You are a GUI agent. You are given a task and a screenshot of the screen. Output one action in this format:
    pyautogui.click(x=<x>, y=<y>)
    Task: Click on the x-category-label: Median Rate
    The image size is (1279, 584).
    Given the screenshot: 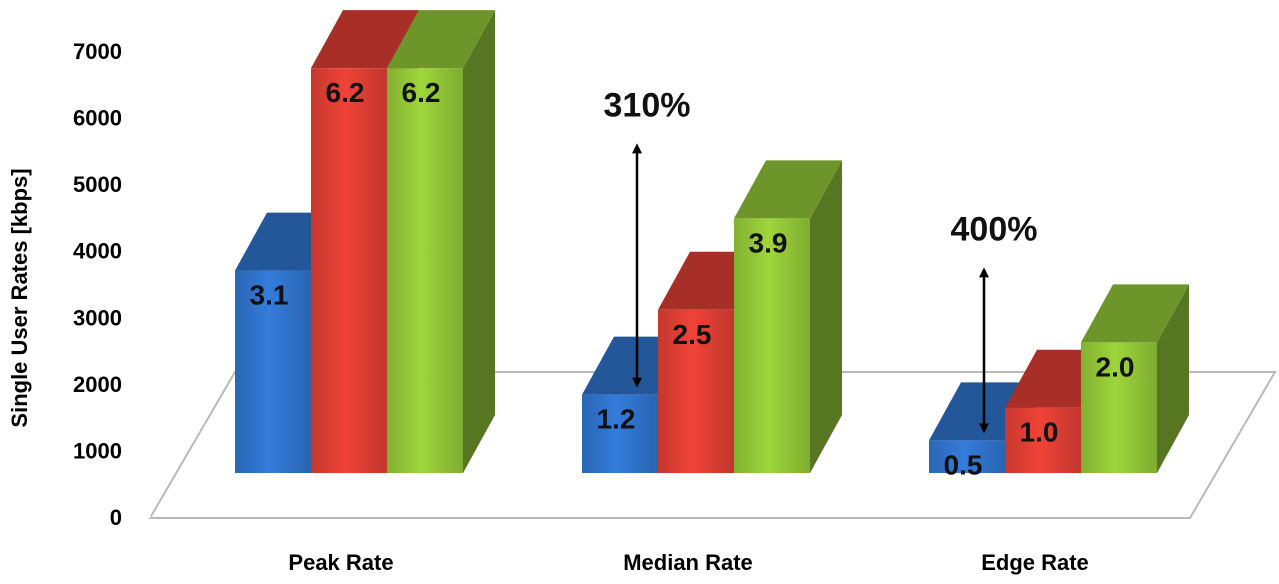 What is the action you would take?
    pyautogui.click(x=688, y=562)
    